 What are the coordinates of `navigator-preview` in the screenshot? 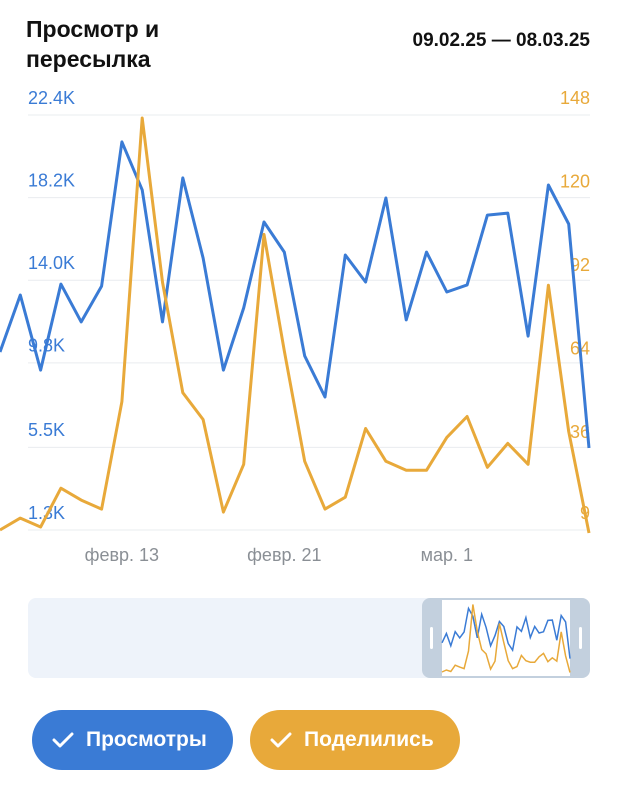 It's located at (506, 638).